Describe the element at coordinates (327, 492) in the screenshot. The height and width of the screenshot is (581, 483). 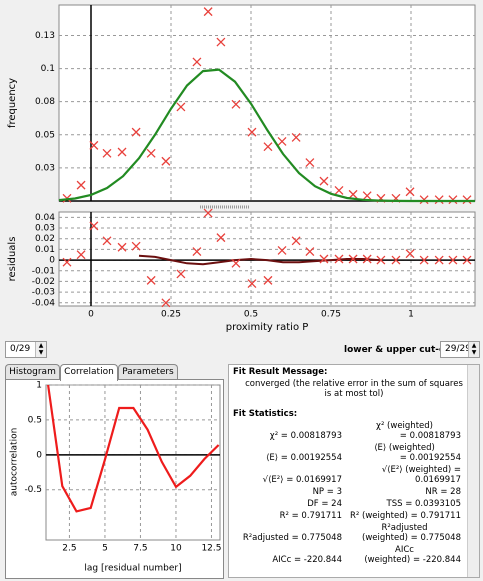
I see `stat-left: NP = 3` at that location.